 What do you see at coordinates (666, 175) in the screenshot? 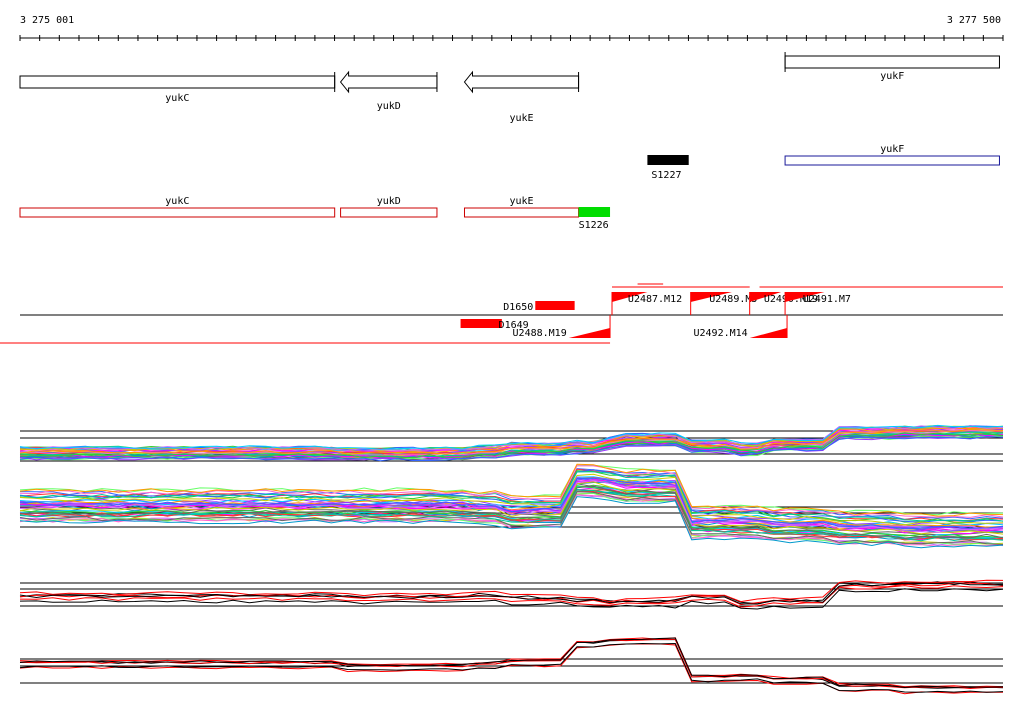
I see `segment-label: S1227` at bounding box center [666, 175].